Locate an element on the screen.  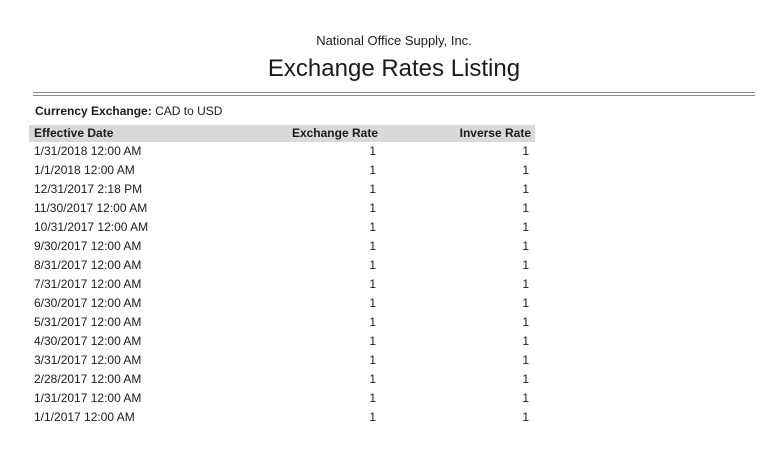
effective-date-cell: 4/30/2017 12:00 AM is located at coordinates (88, 341).